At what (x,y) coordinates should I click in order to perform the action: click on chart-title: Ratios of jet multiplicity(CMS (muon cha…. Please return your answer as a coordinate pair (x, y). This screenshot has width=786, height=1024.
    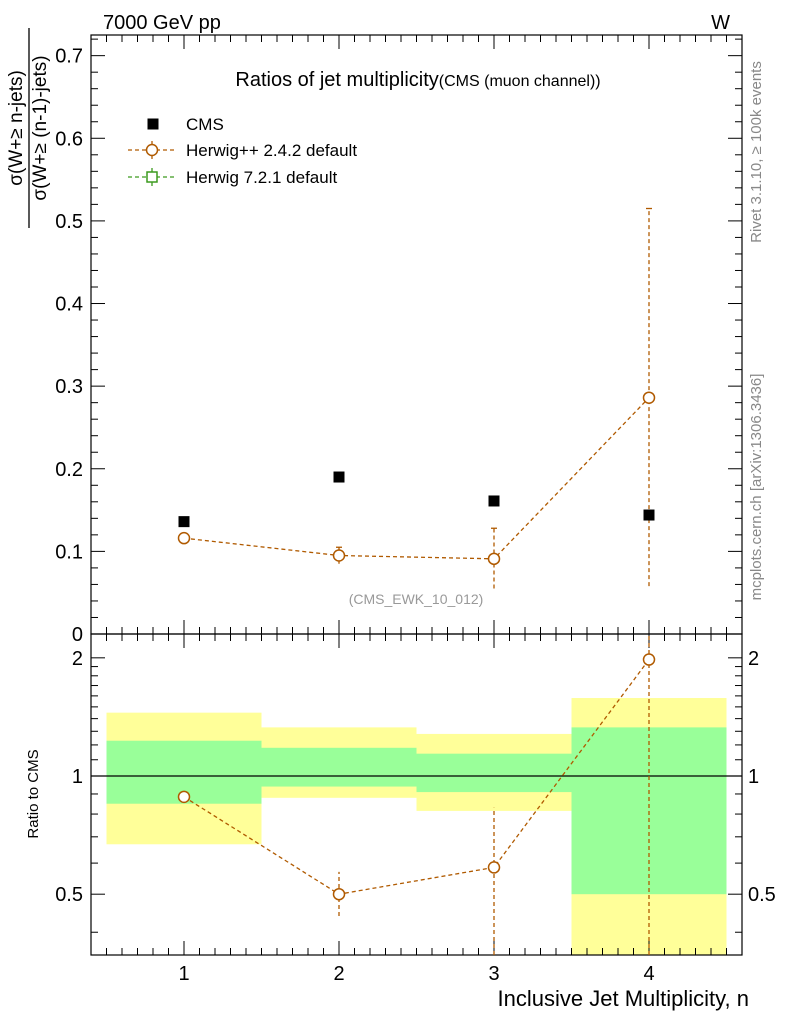
    Looking at the image, I should click on (417, 80).